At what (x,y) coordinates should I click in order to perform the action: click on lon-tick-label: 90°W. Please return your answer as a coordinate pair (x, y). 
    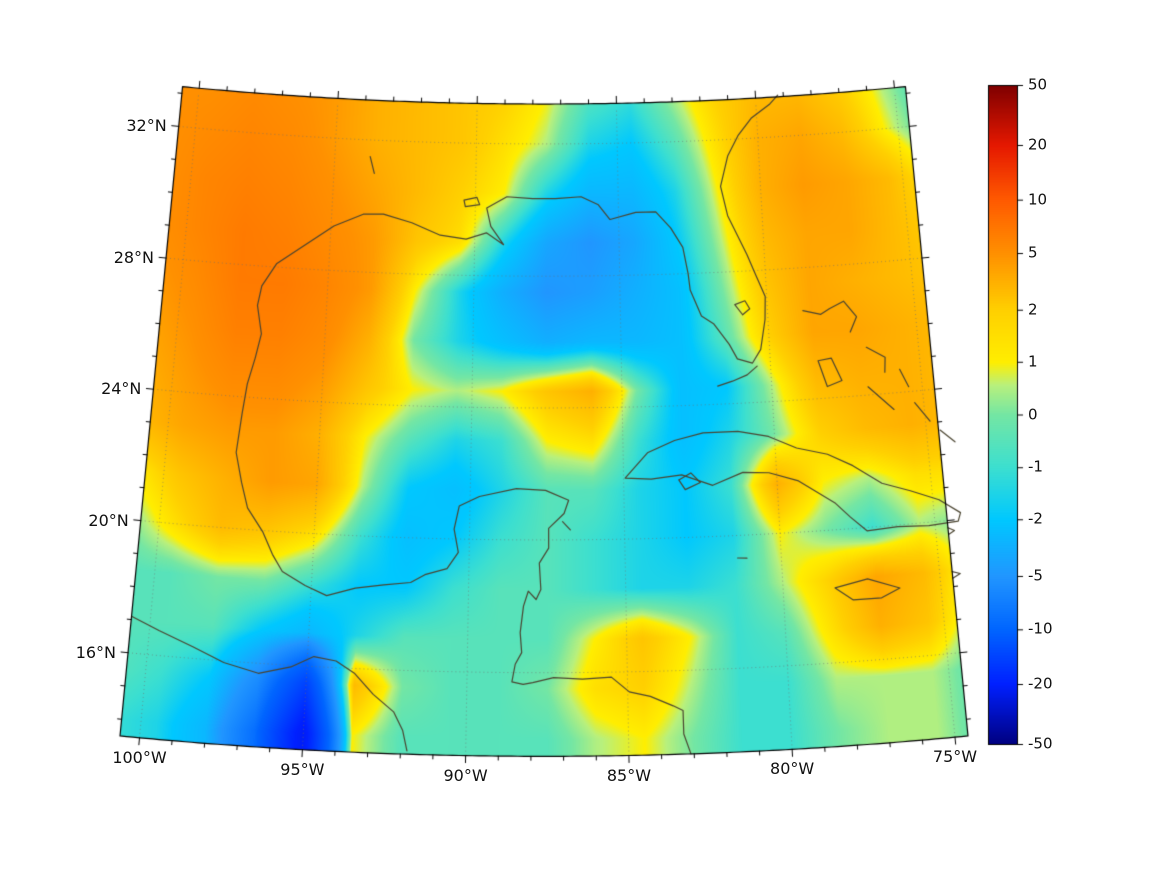
    Looking at the image, I should click on (465, 775).